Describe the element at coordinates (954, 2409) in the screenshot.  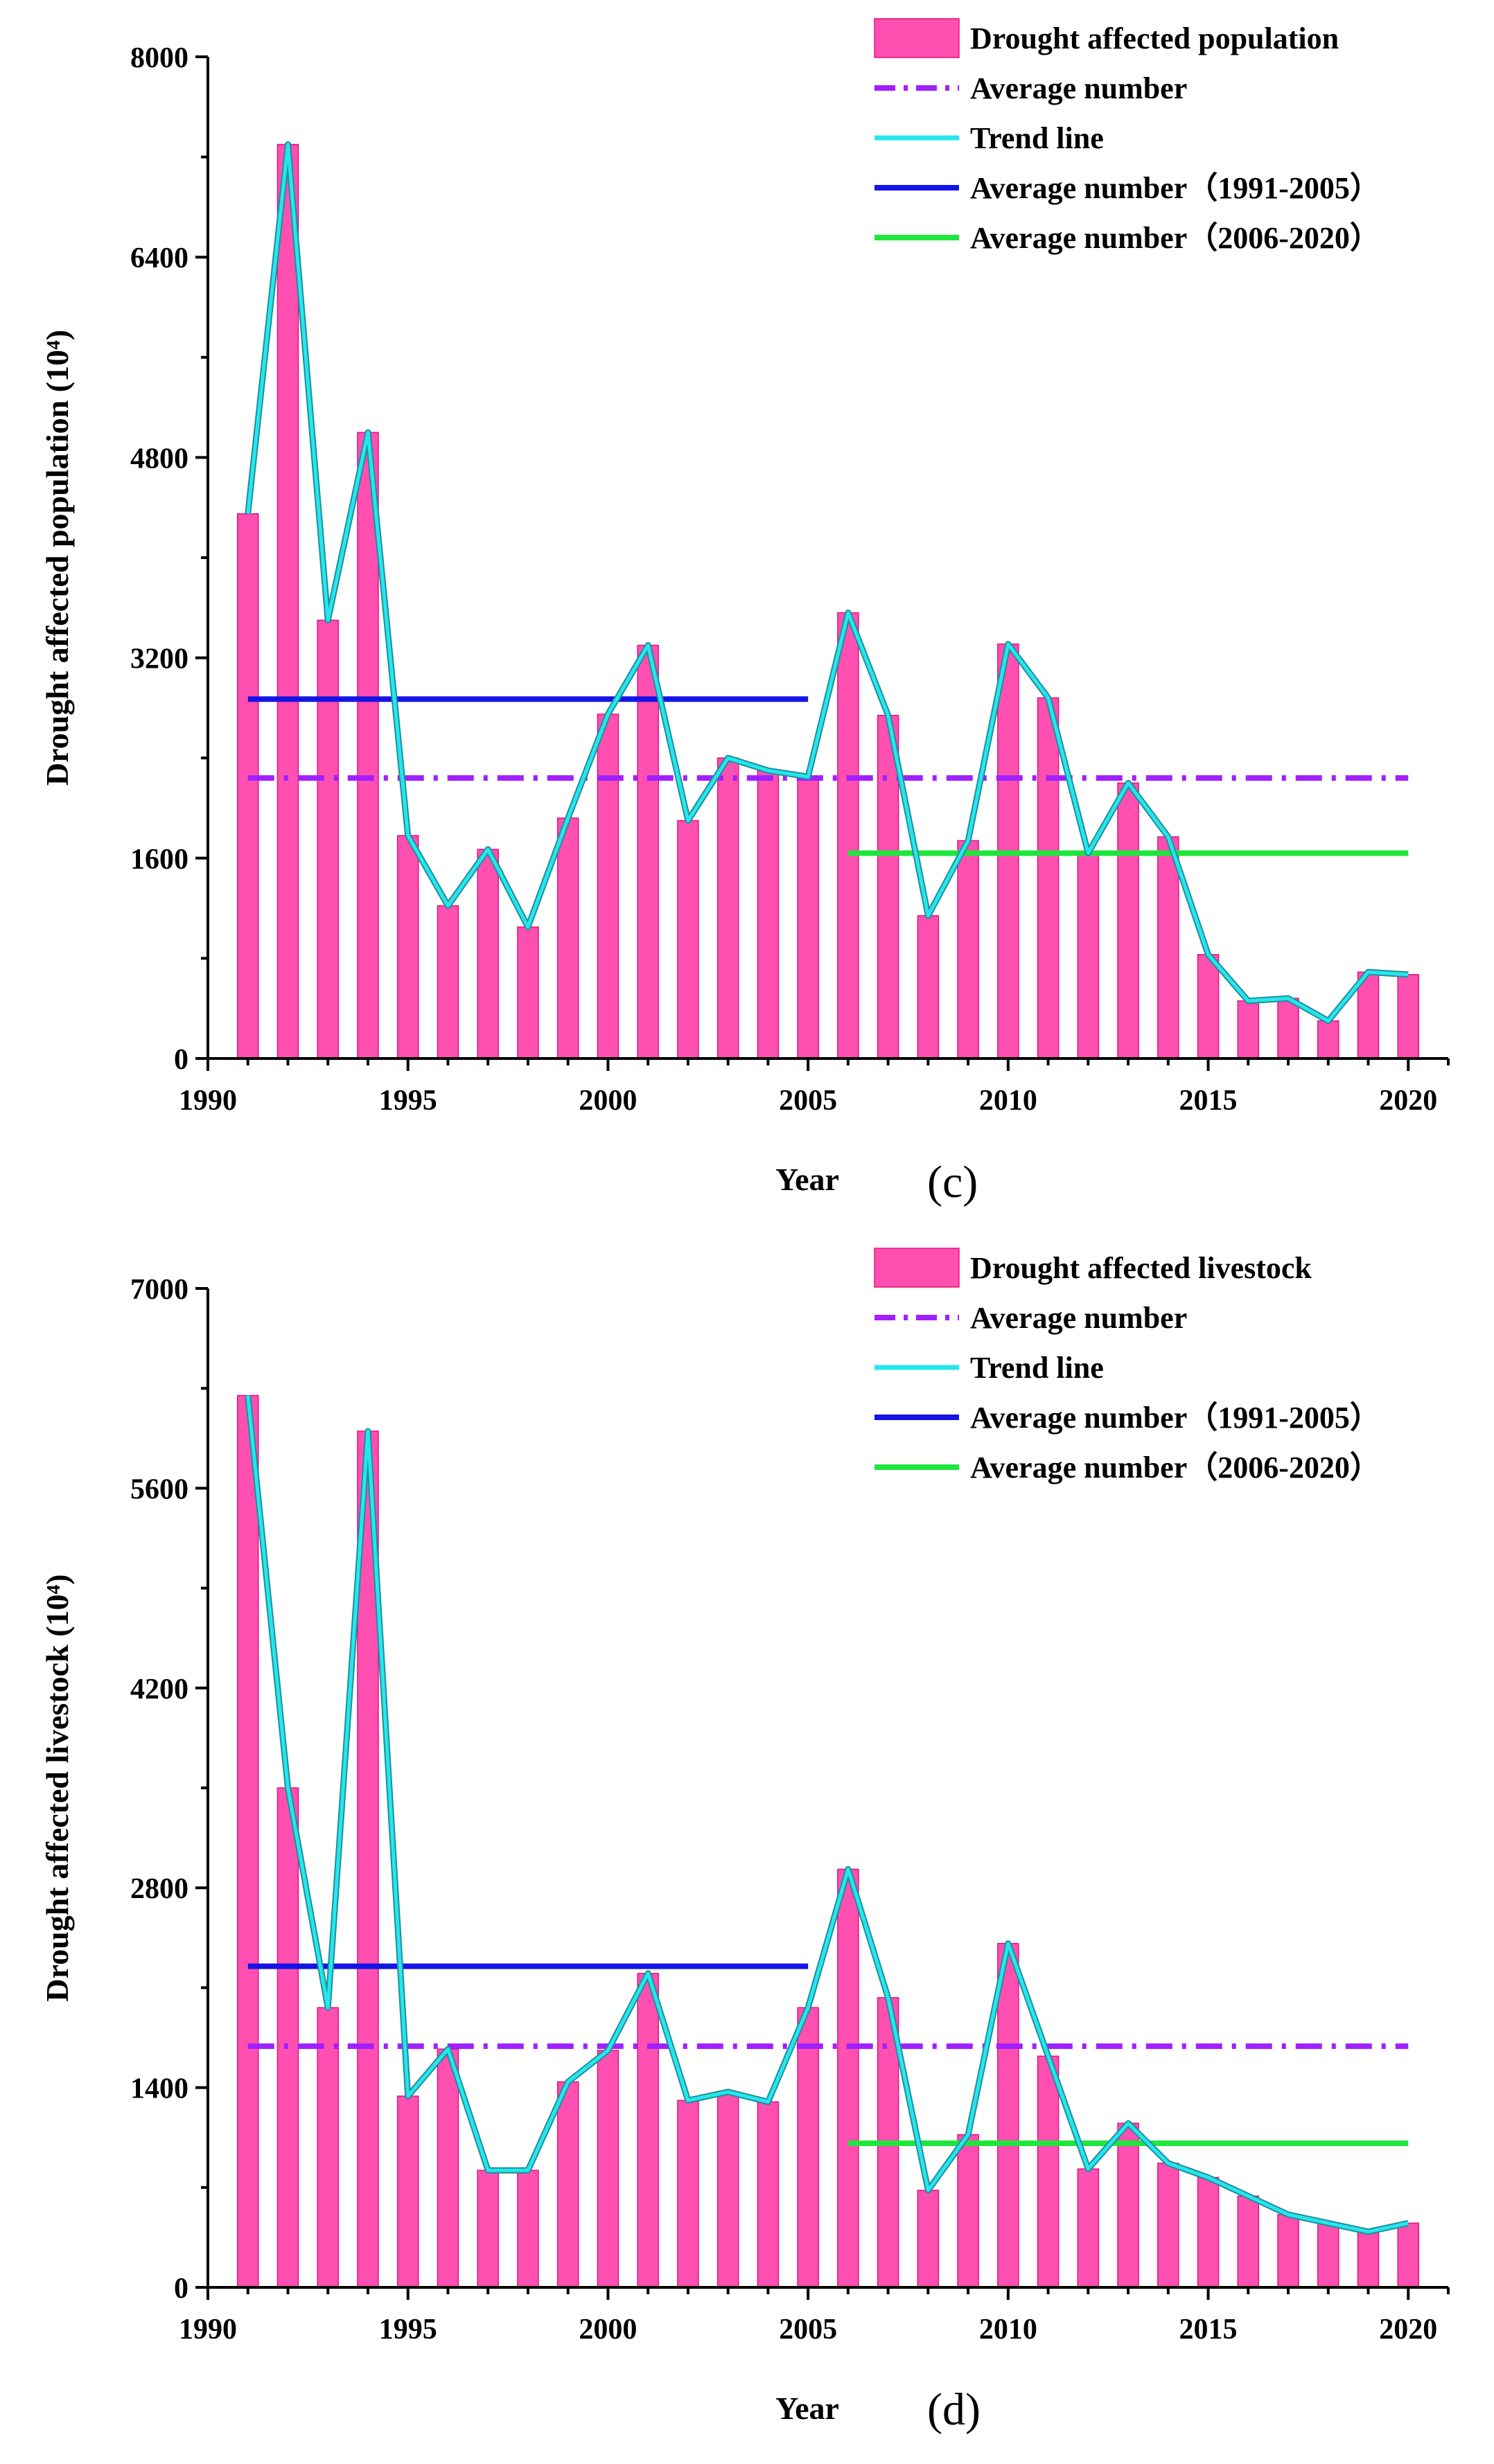
I see `panel-label: (d)` at that location.